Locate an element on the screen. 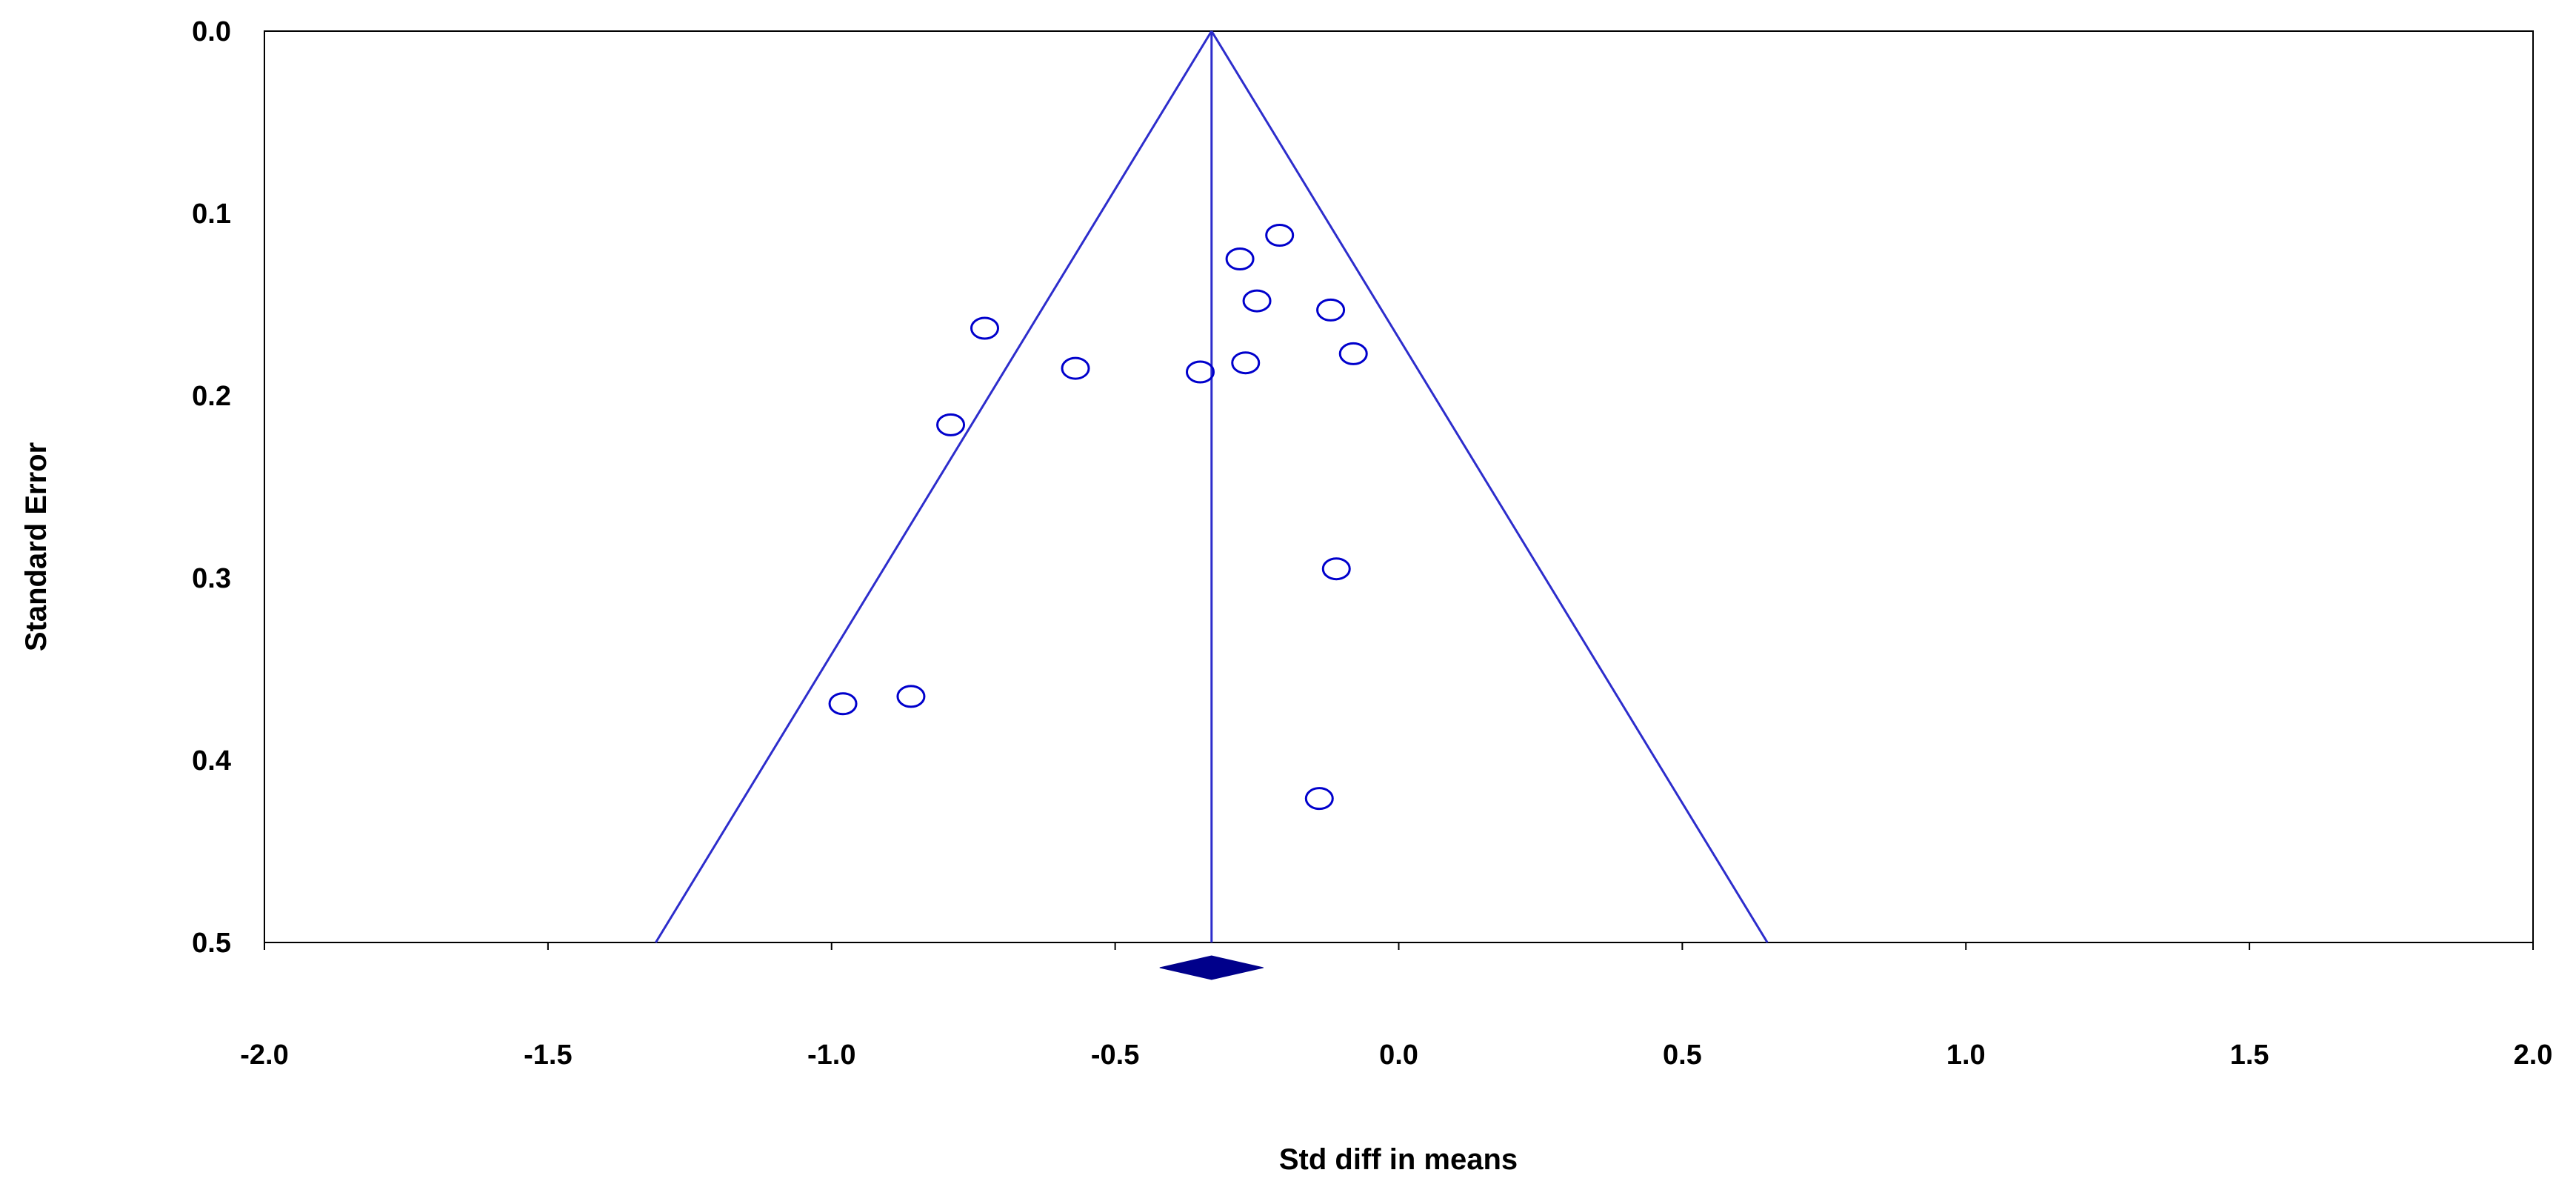  x-tick-label: -0.5 is located at coordinates (1115, 1055).